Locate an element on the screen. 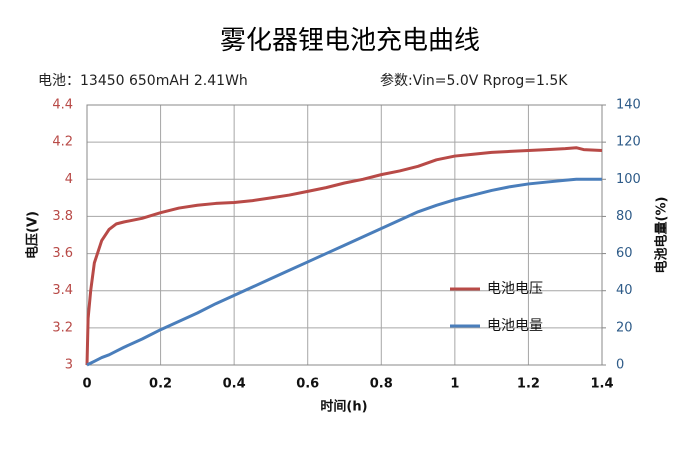 The width and height of the screenshot is (700, 452). y-axis-label: 电压(V) is located at coordinates (33, 235).